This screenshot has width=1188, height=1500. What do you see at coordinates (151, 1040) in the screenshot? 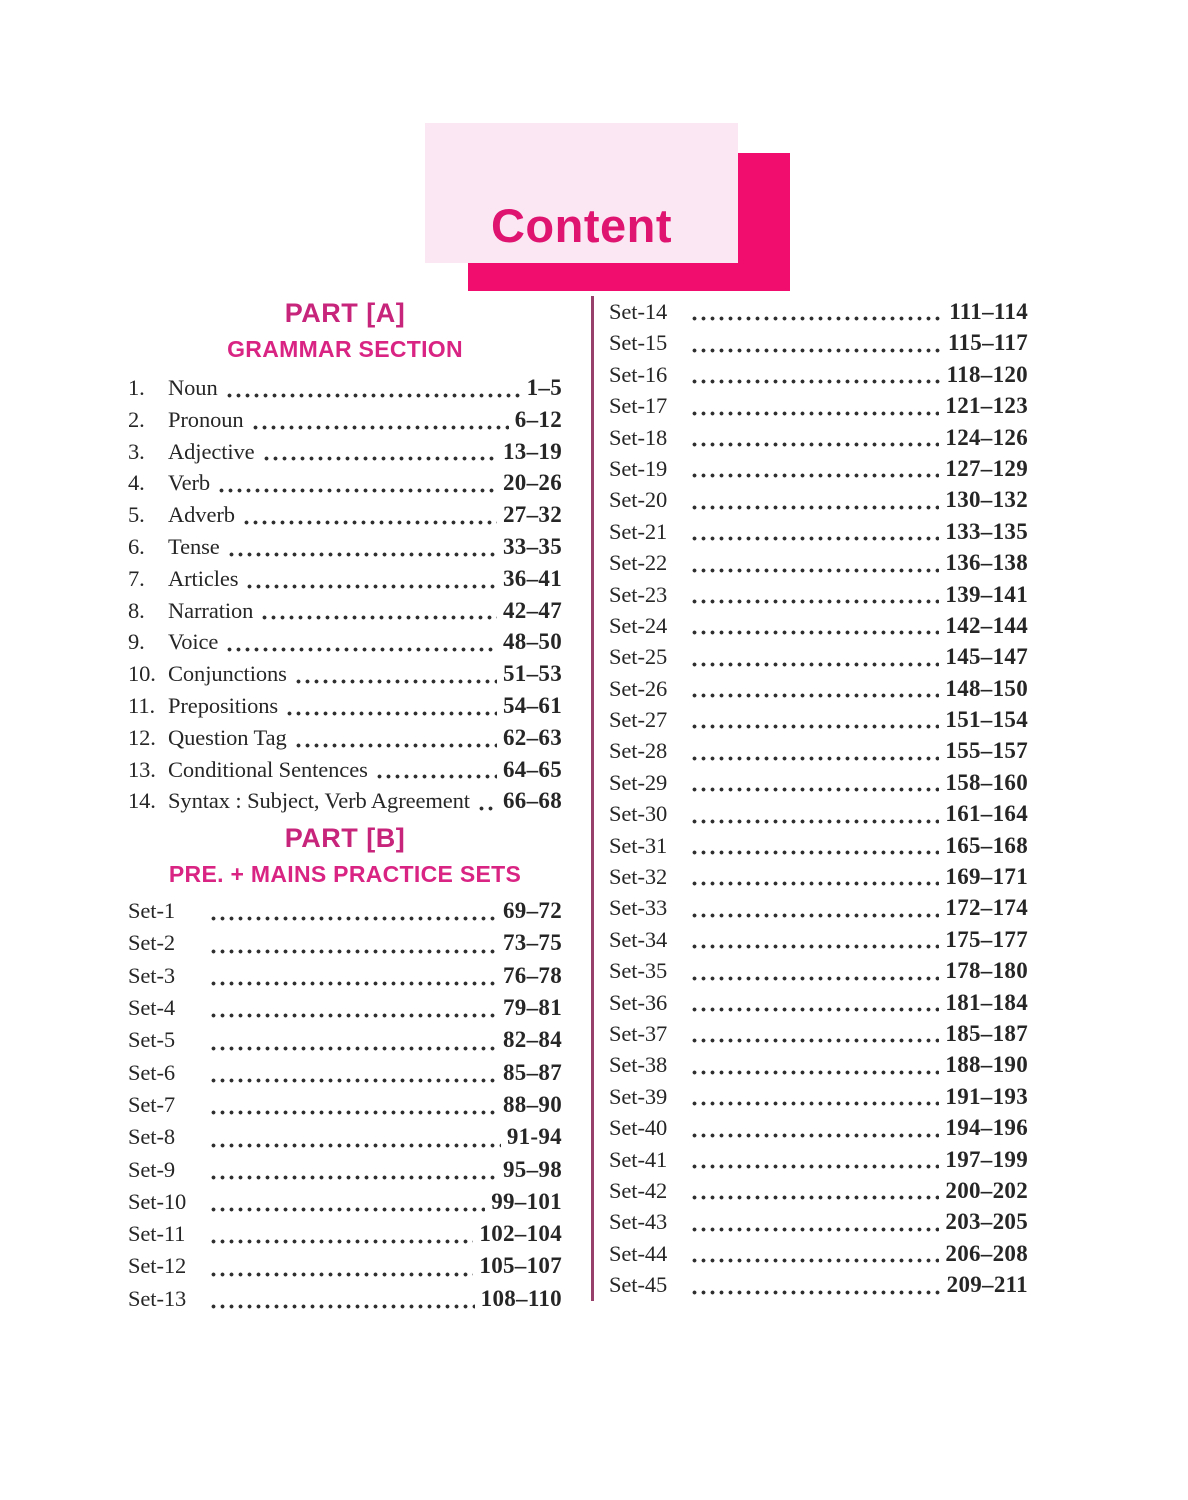
I see `toc-item-label: Set-5` at bounding box center [151, 1040].